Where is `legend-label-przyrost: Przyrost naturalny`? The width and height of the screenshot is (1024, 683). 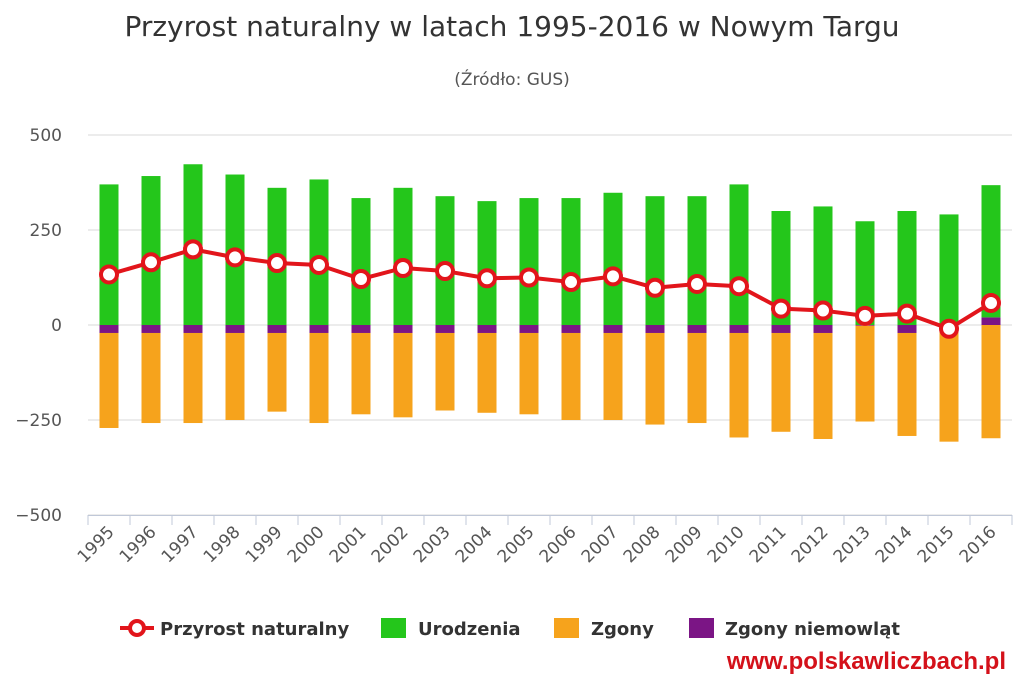
legend-label-przyrost: Przyrost naturalny is located at coordinates (254, 629).